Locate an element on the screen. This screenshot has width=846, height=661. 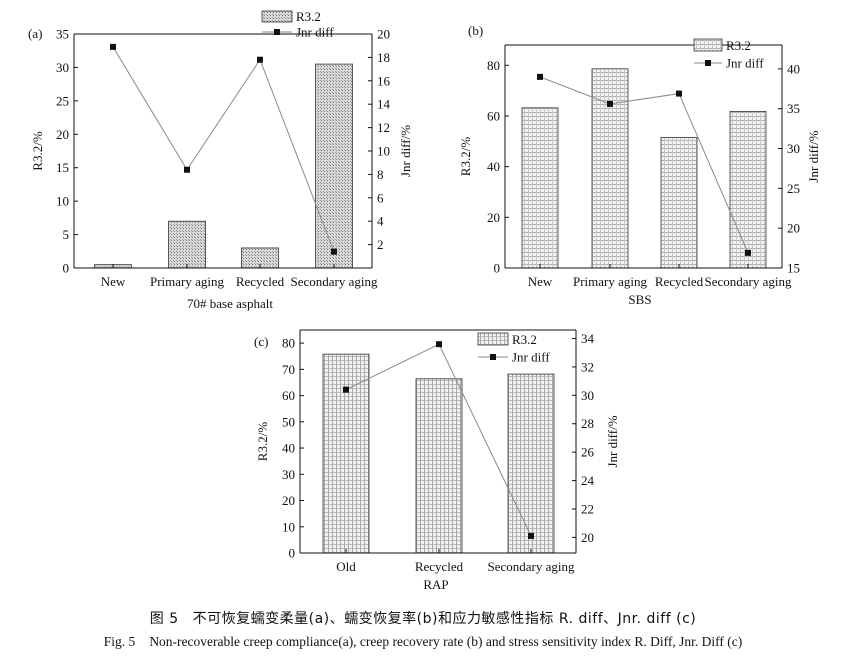
x-category-label: Primary aging is located at coordinates (610, 281).